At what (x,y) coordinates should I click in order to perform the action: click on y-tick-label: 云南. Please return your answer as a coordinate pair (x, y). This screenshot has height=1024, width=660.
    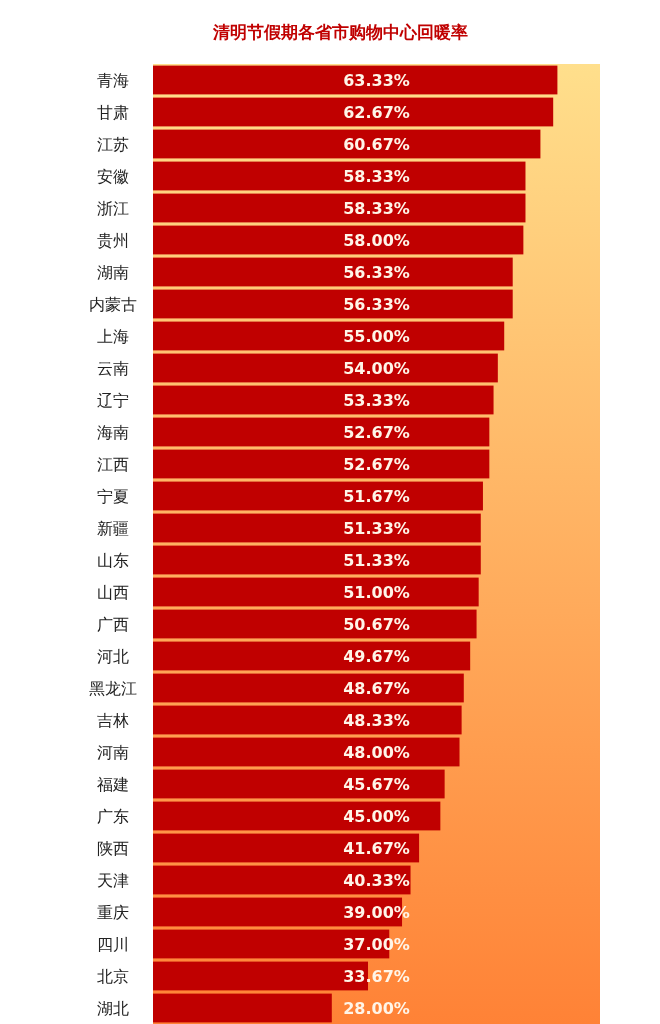
    Looking at the image, I should click on (113, 368).